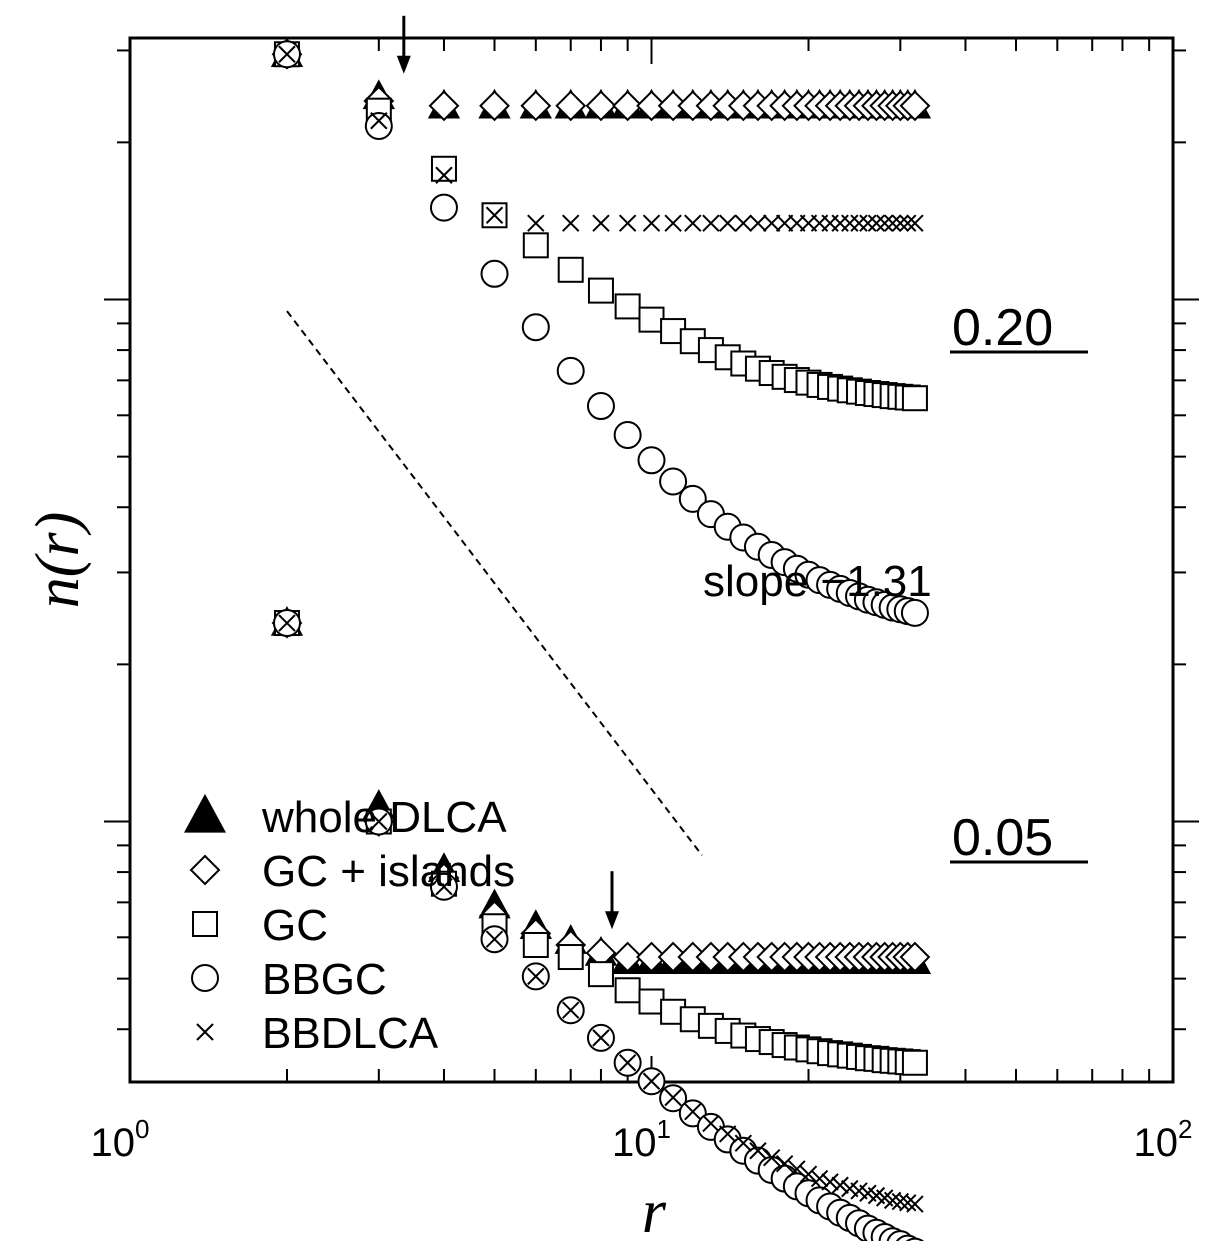  What do you see at coordinates (817, 581) in the screenshot?
I see `slope-label: slope −1.31` at bounding box center [817, 581].